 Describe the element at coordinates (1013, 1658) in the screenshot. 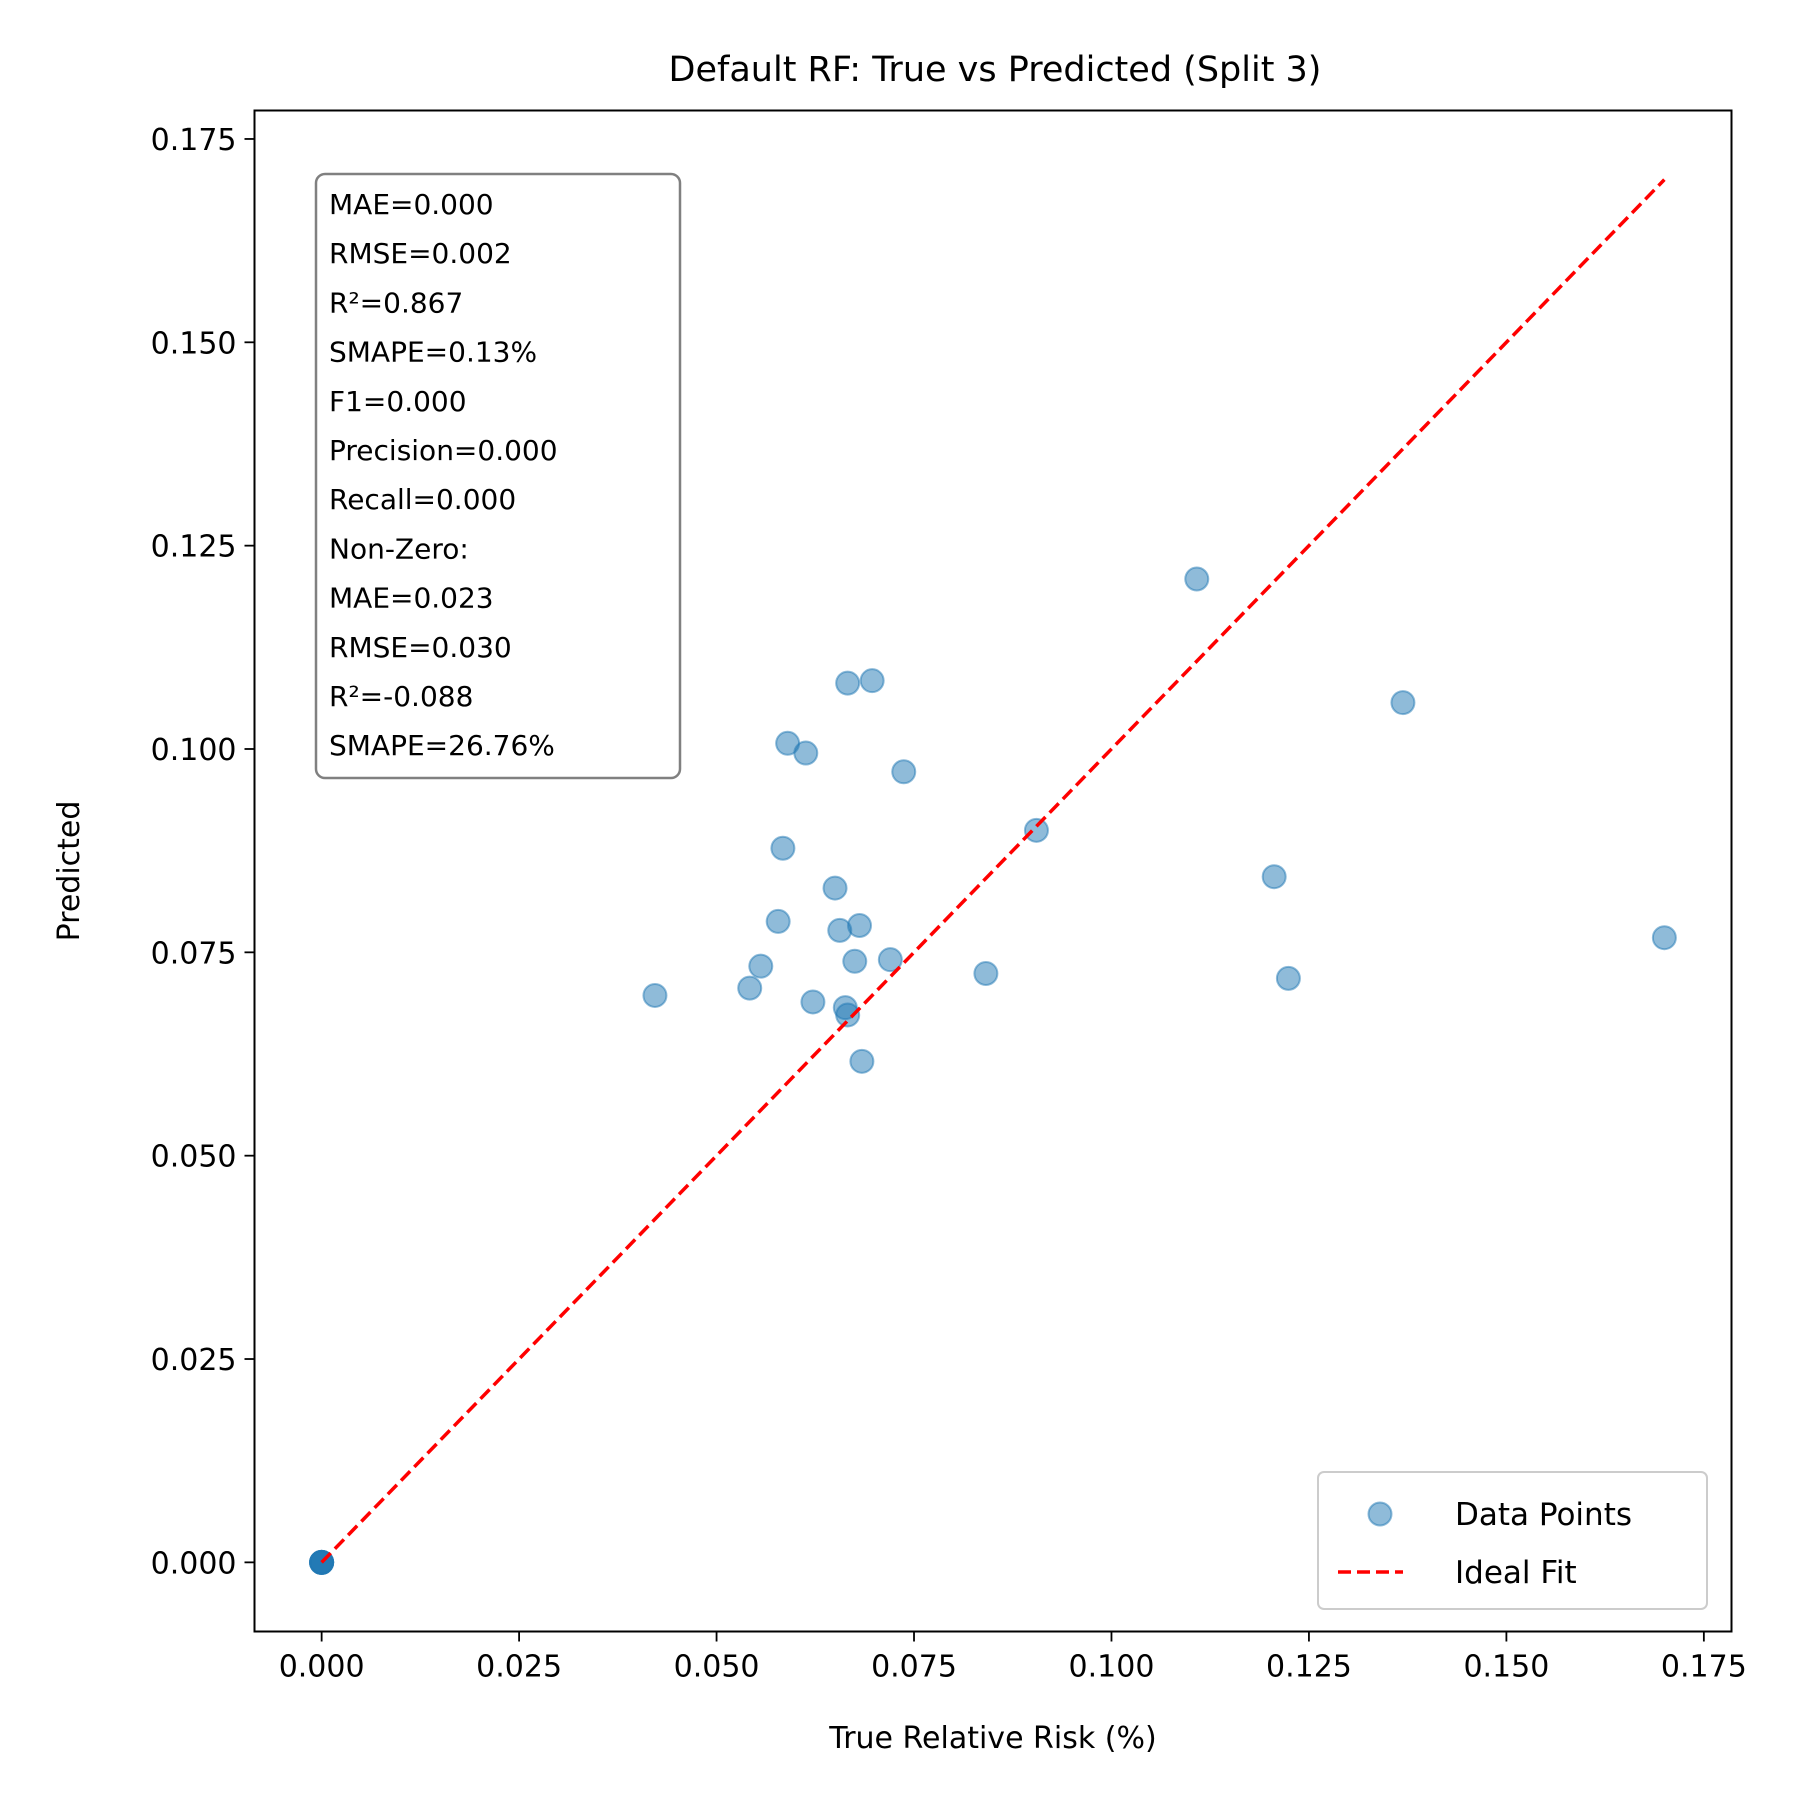

I see `x-axis-ticks: 0.000 0.025 0.050 0.075 0.100 0.125 0.150 0.175` at that location.